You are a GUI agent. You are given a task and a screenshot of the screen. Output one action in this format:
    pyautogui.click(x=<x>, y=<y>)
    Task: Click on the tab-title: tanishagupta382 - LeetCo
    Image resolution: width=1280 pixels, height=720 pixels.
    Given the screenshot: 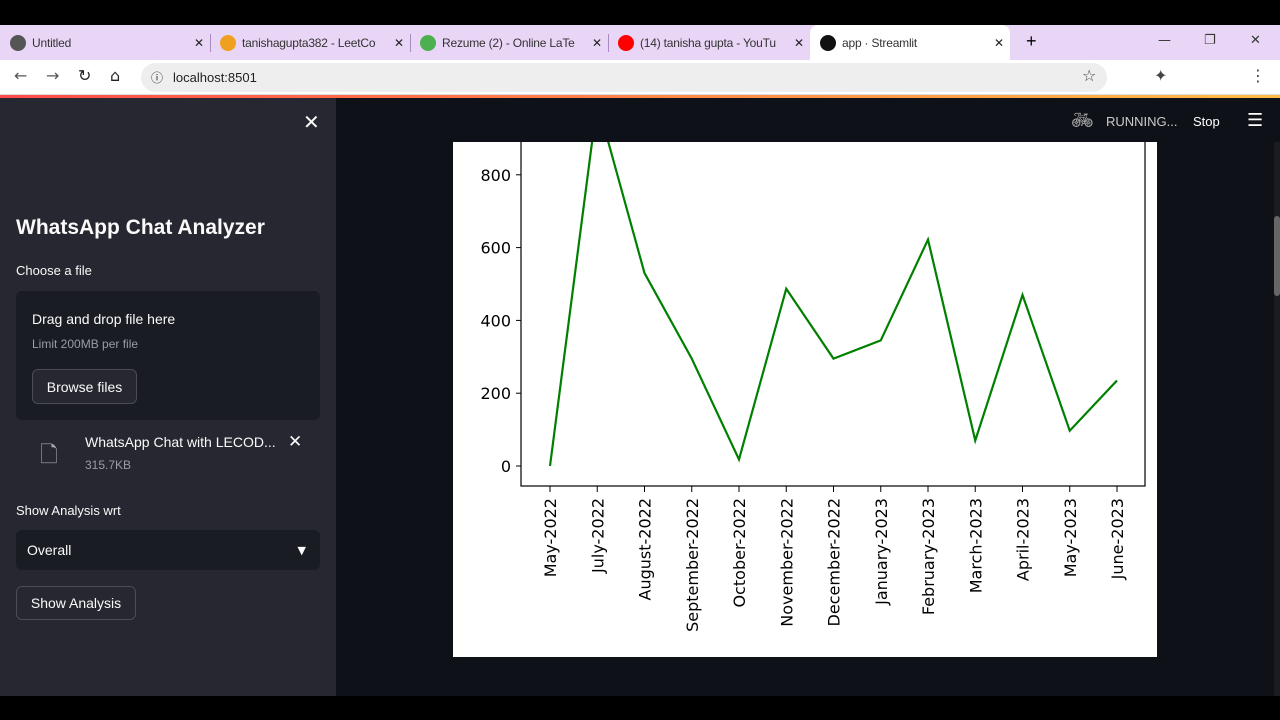 What is the action you would take?
    pyautogui.click(x=309, y=42)
    